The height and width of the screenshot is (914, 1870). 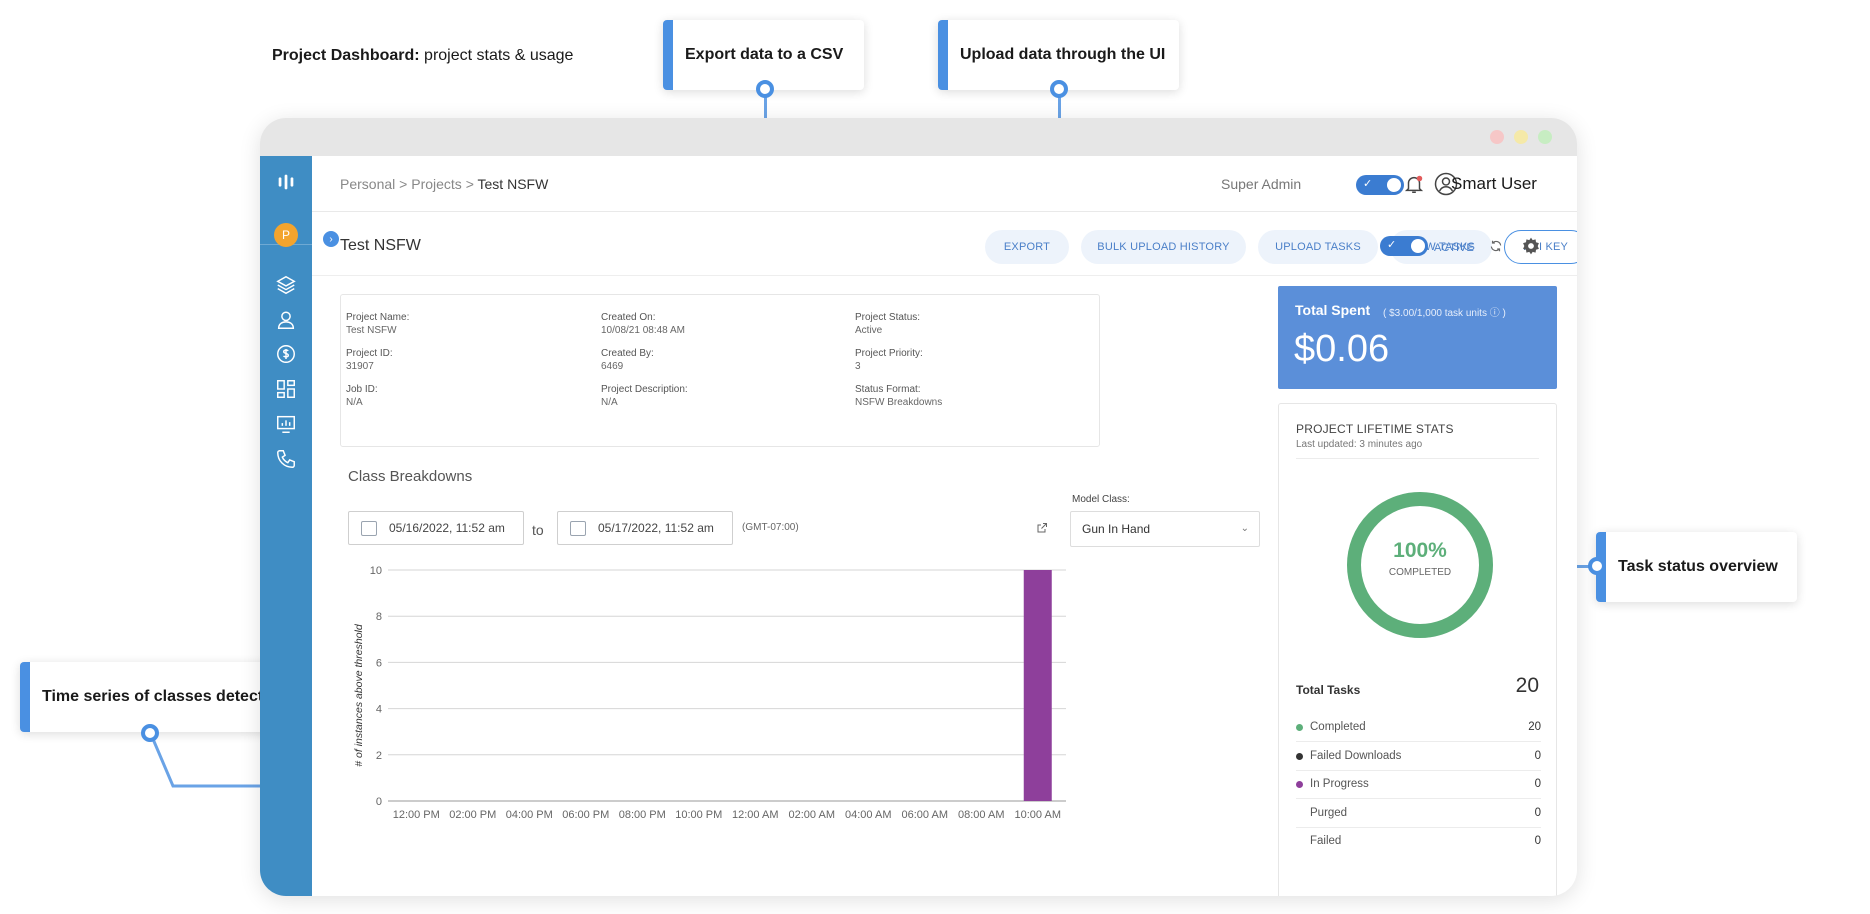 What do you see at coordinates (1444, 313) in the screenshot?
I see `total-spent-unit: ( $3.00/1,000 task units ⓘ )` at bounding box center [1444, 313].